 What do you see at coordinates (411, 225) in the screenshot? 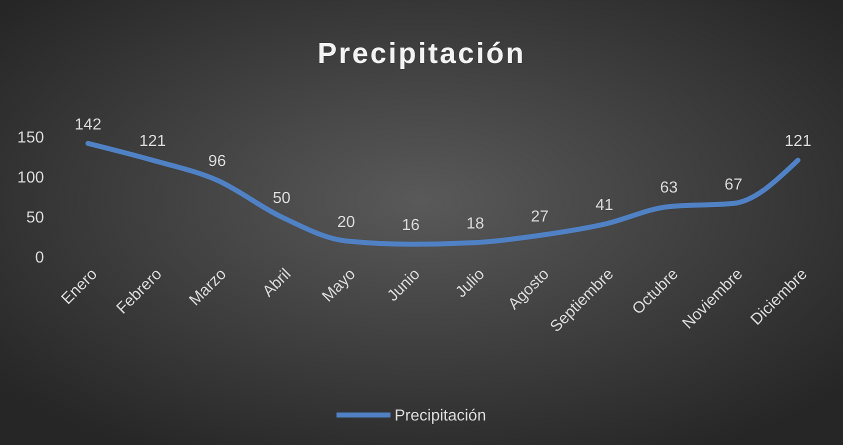
I see `data-label: 16` at bounding box center [411, 225].